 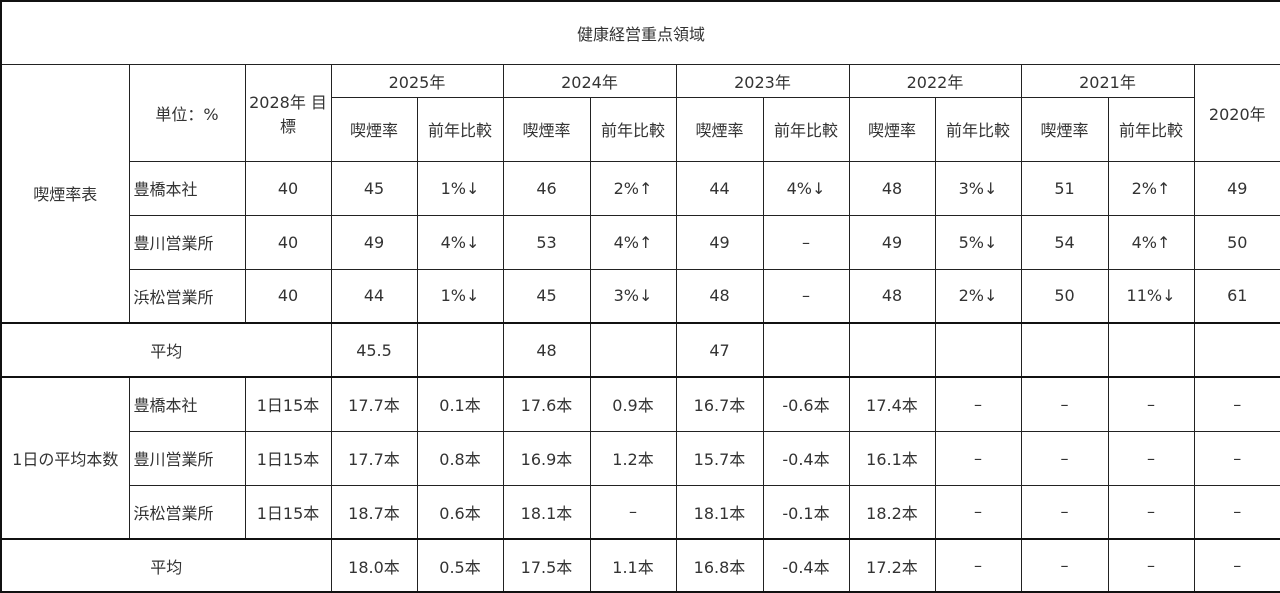 What do you see at coordinates (892, 512) in the screenshot?
I see `table-cell: 18.2本` at bounding box center [892, 512].